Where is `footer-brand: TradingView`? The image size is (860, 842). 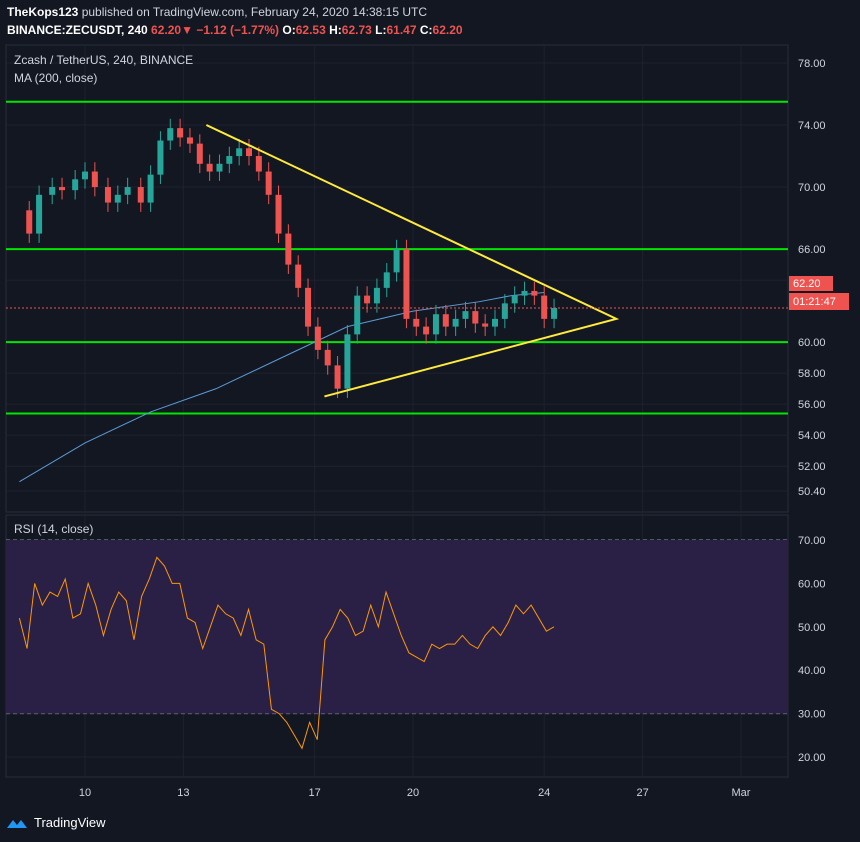 footer-brand: TradingView is located at coordinates (56, 822).